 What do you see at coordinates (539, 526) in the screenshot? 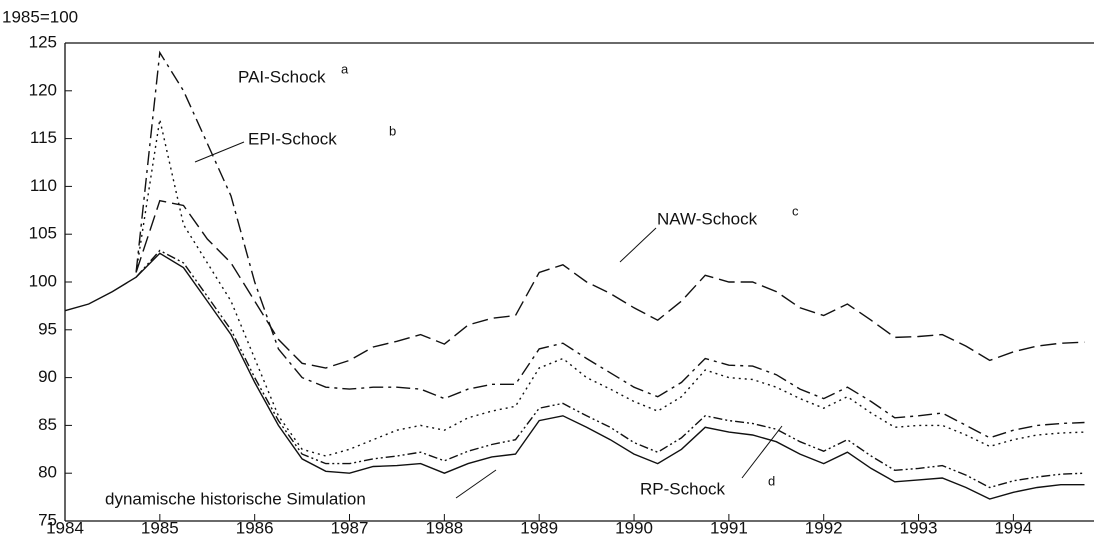
I see `x-tick-label: 1989` at bounding box center [539, 526].